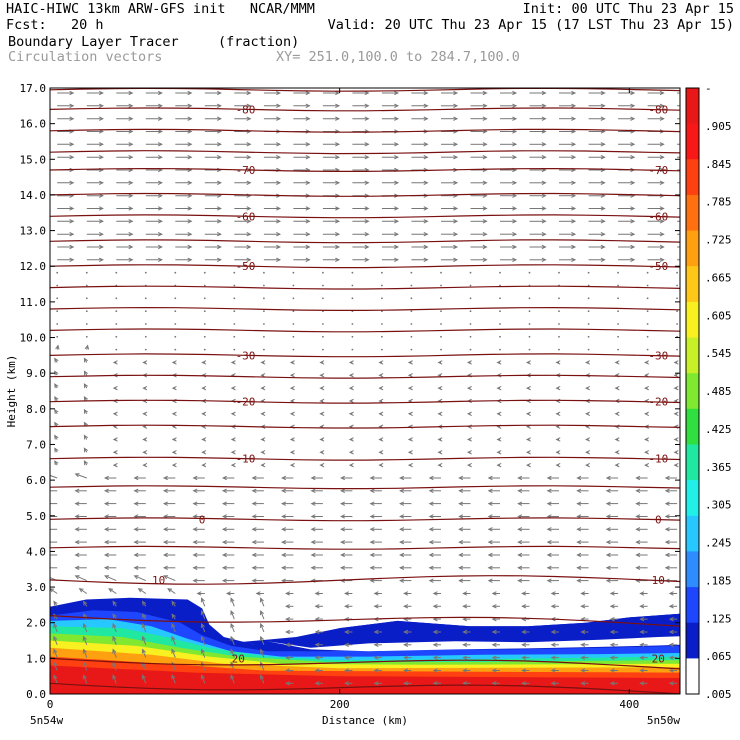 This screenshot has width=740, height=740. What do you see at coordinates (718, 694) in the screenshot?
I see `colorbar-label: .005` at bounding box center [718, 694].